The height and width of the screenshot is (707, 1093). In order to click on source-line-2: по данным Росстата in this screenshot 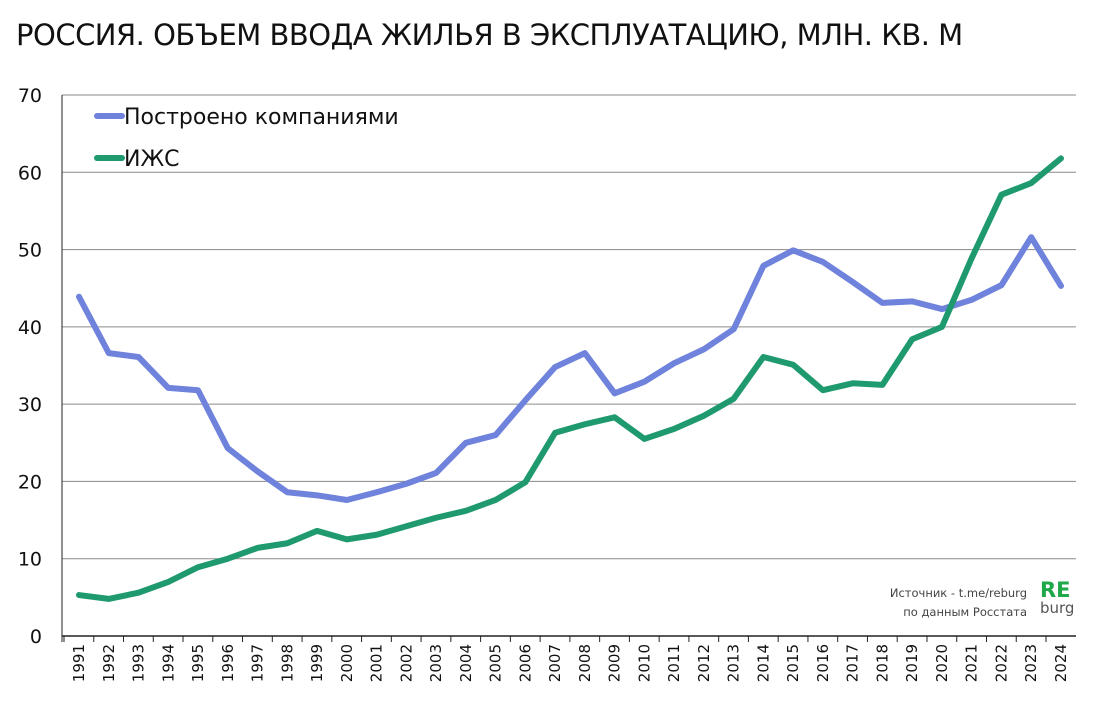, I will do `click(965, 612)`.